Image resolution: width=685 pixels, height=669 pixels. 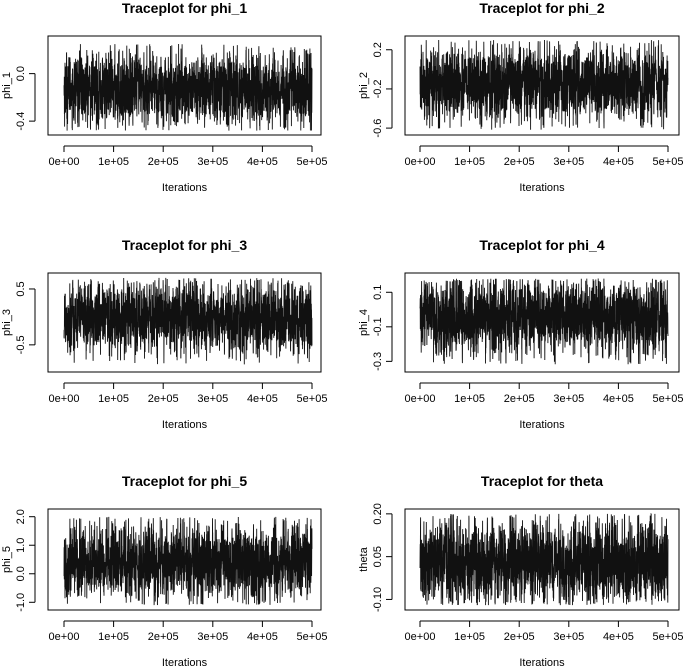 I want to click on y-tick-label: -0.1, so click(x=378, y=326).